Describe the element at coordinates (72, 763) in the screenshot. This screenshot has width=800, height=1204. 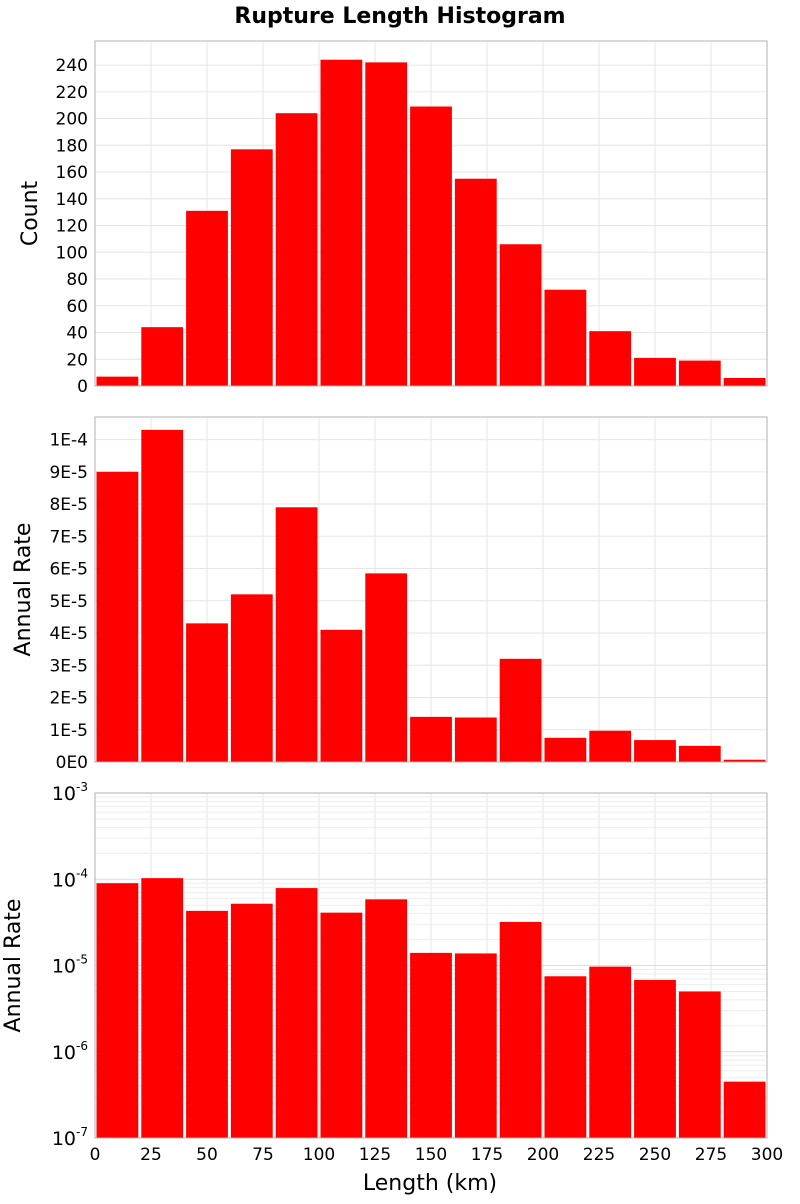
I see `y-tick-label: 0E0` at that location.